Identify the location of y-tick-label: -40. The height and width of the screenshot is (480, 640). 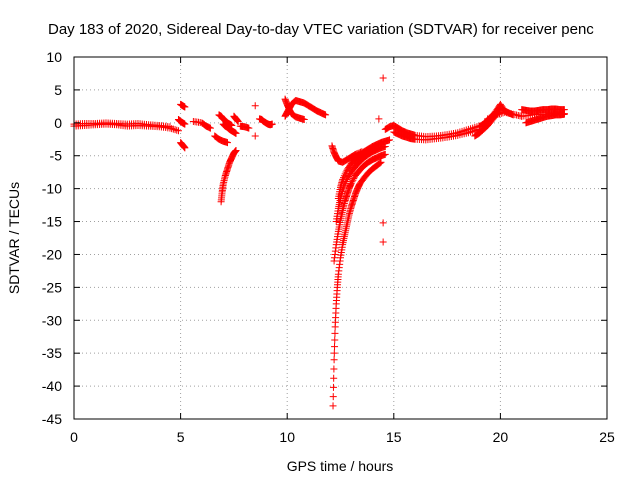
(52, 386).